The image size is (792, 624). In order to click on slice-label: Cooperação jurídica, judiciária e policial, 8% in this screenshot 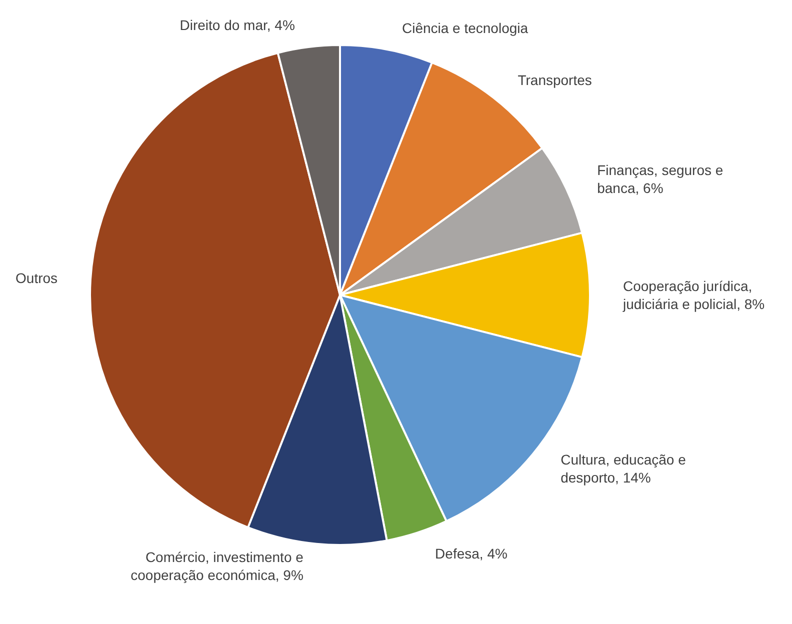, I will do `click(693, 295)`.